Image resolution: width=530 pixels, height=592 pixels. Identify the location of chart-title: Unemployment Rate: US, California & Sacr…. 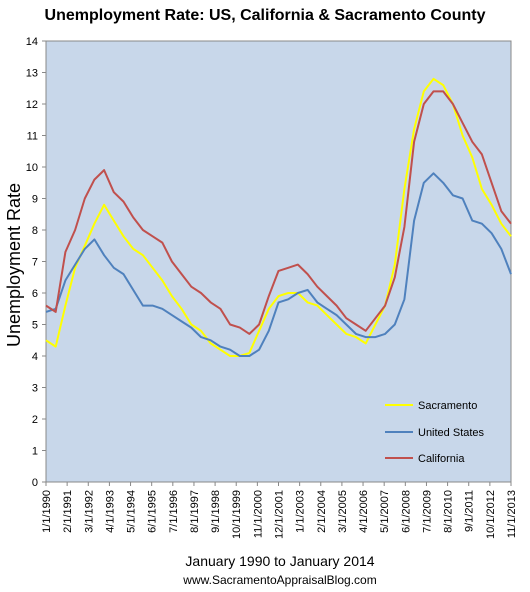
(265, 15).